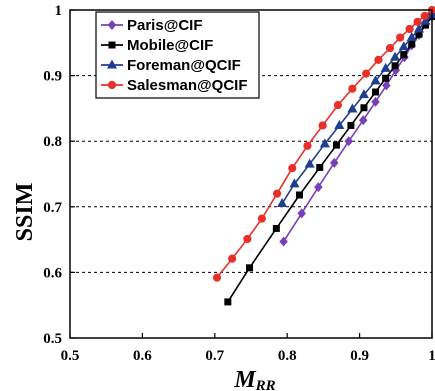  Describe the element at coordinates (59, 175) in the screenshot. I see `y-axis-ticks: 0.5 0.6 0.7 0.8 0.9 1` at that location.